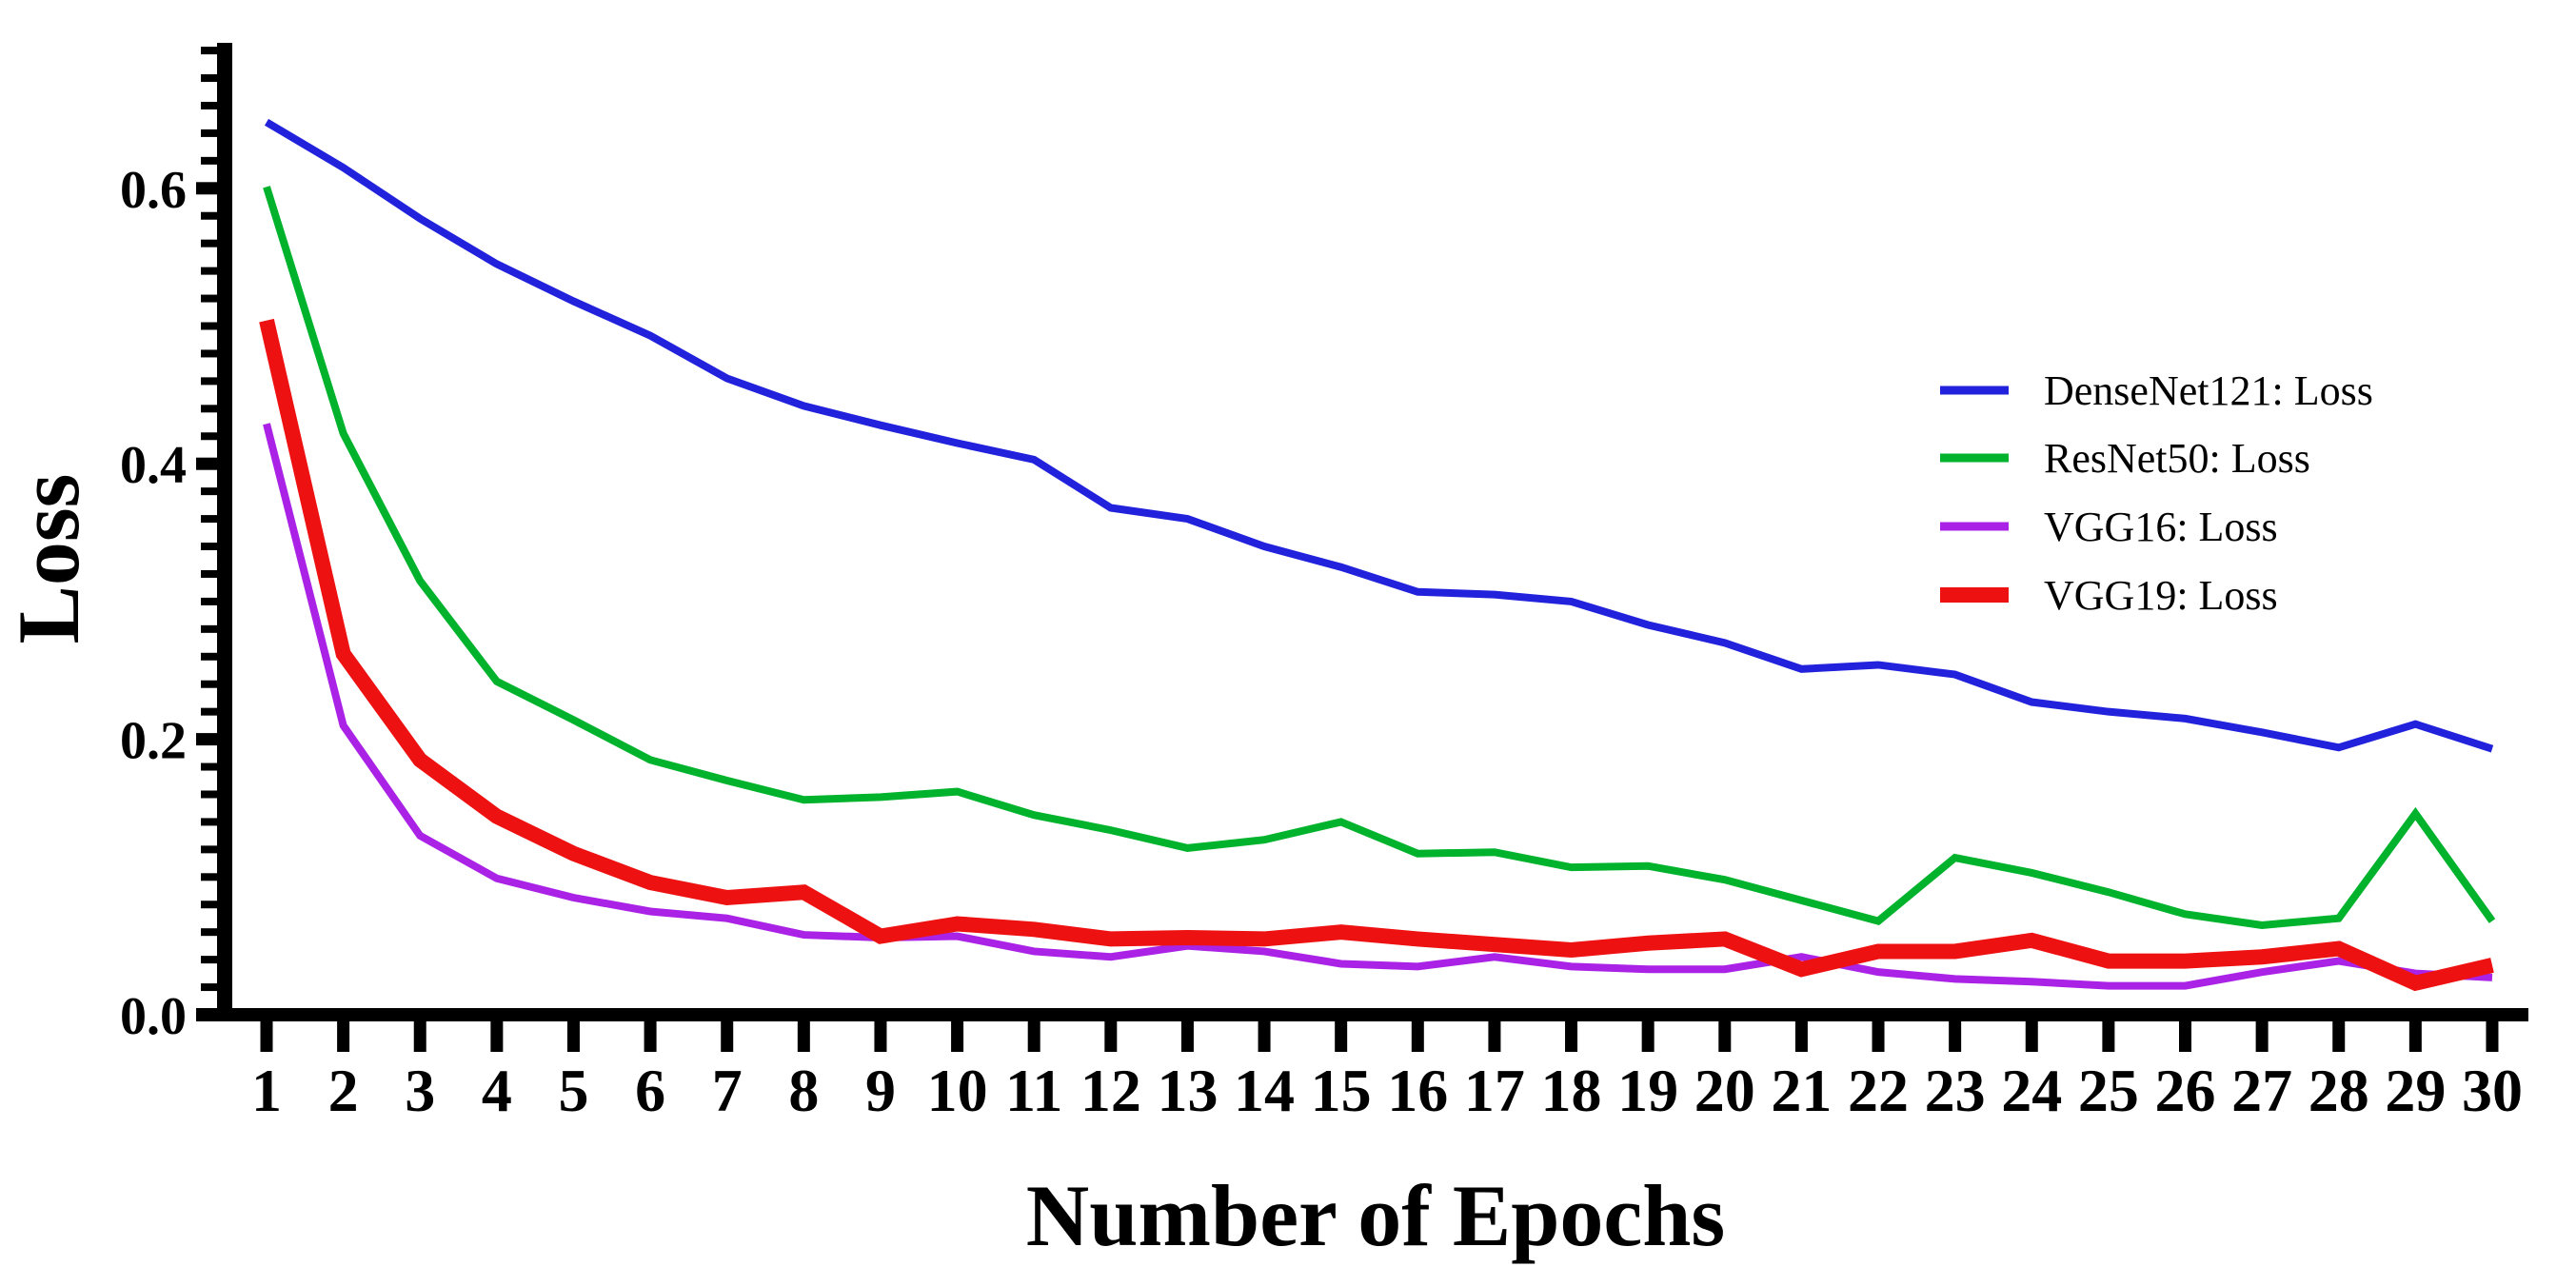  Describe the element at coordinates (957, 1090) in the screenshot. I see `x-tick-label: 10` at that location.